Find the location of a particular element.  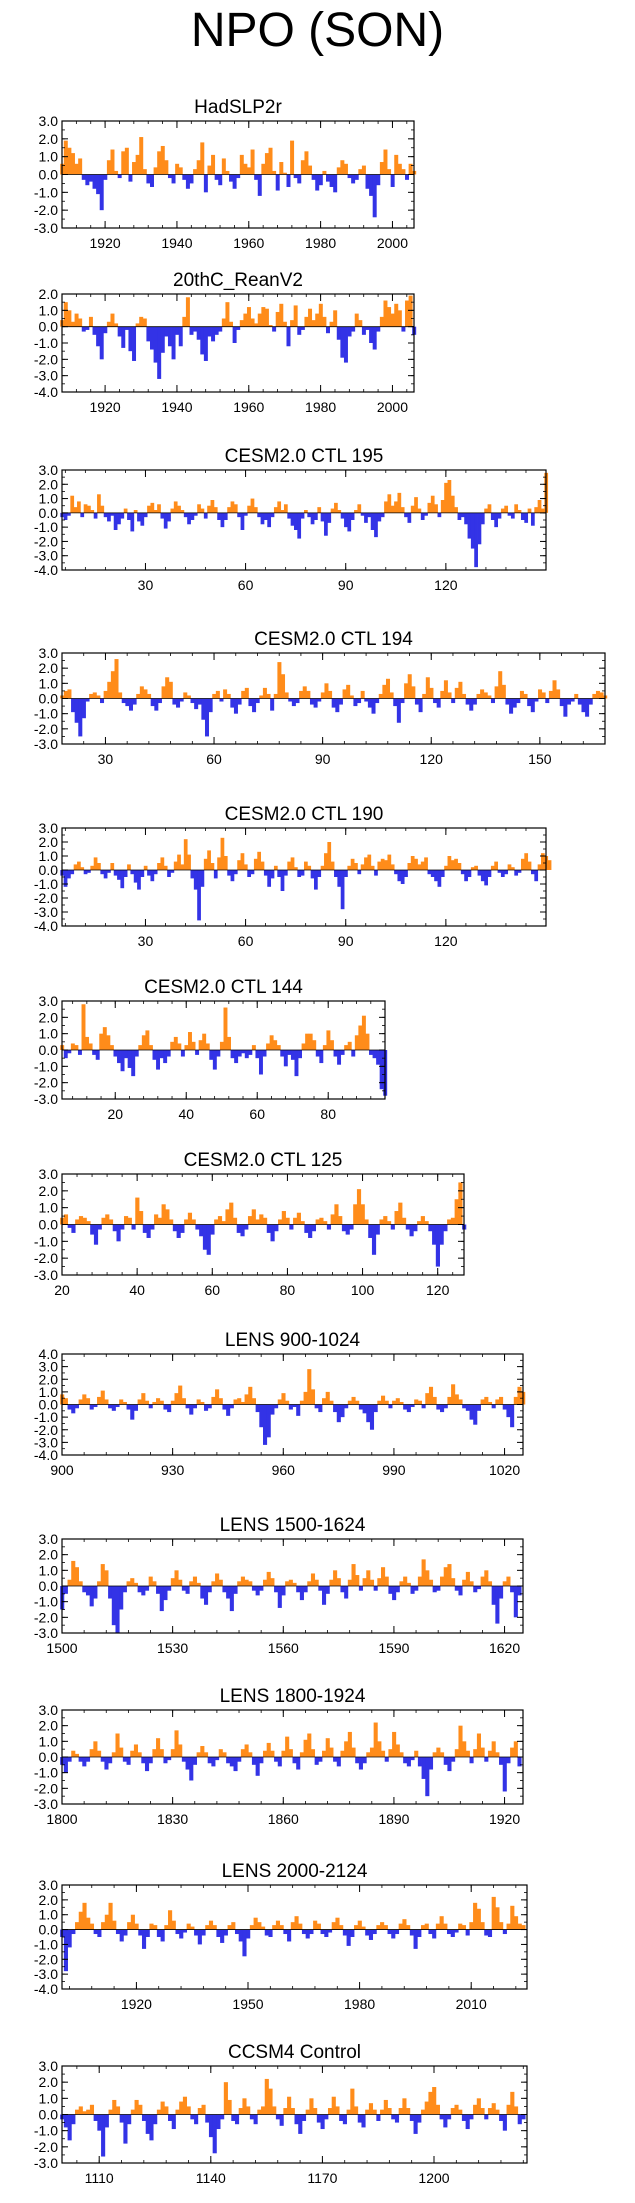

y-tick-label: 1.0 is located at coordinates (49, 1741).